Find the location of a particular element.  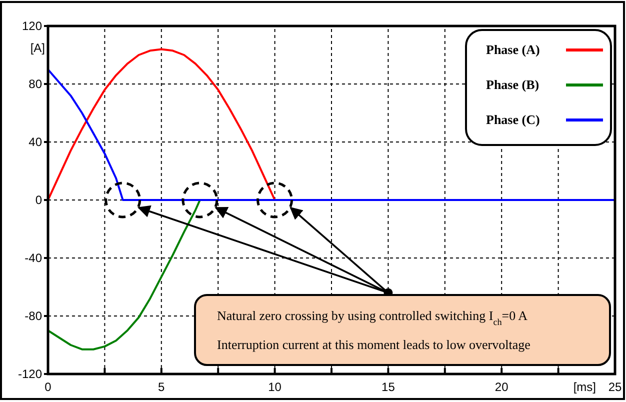

y-tick-label: -120 is located at coordinates (30, 374).